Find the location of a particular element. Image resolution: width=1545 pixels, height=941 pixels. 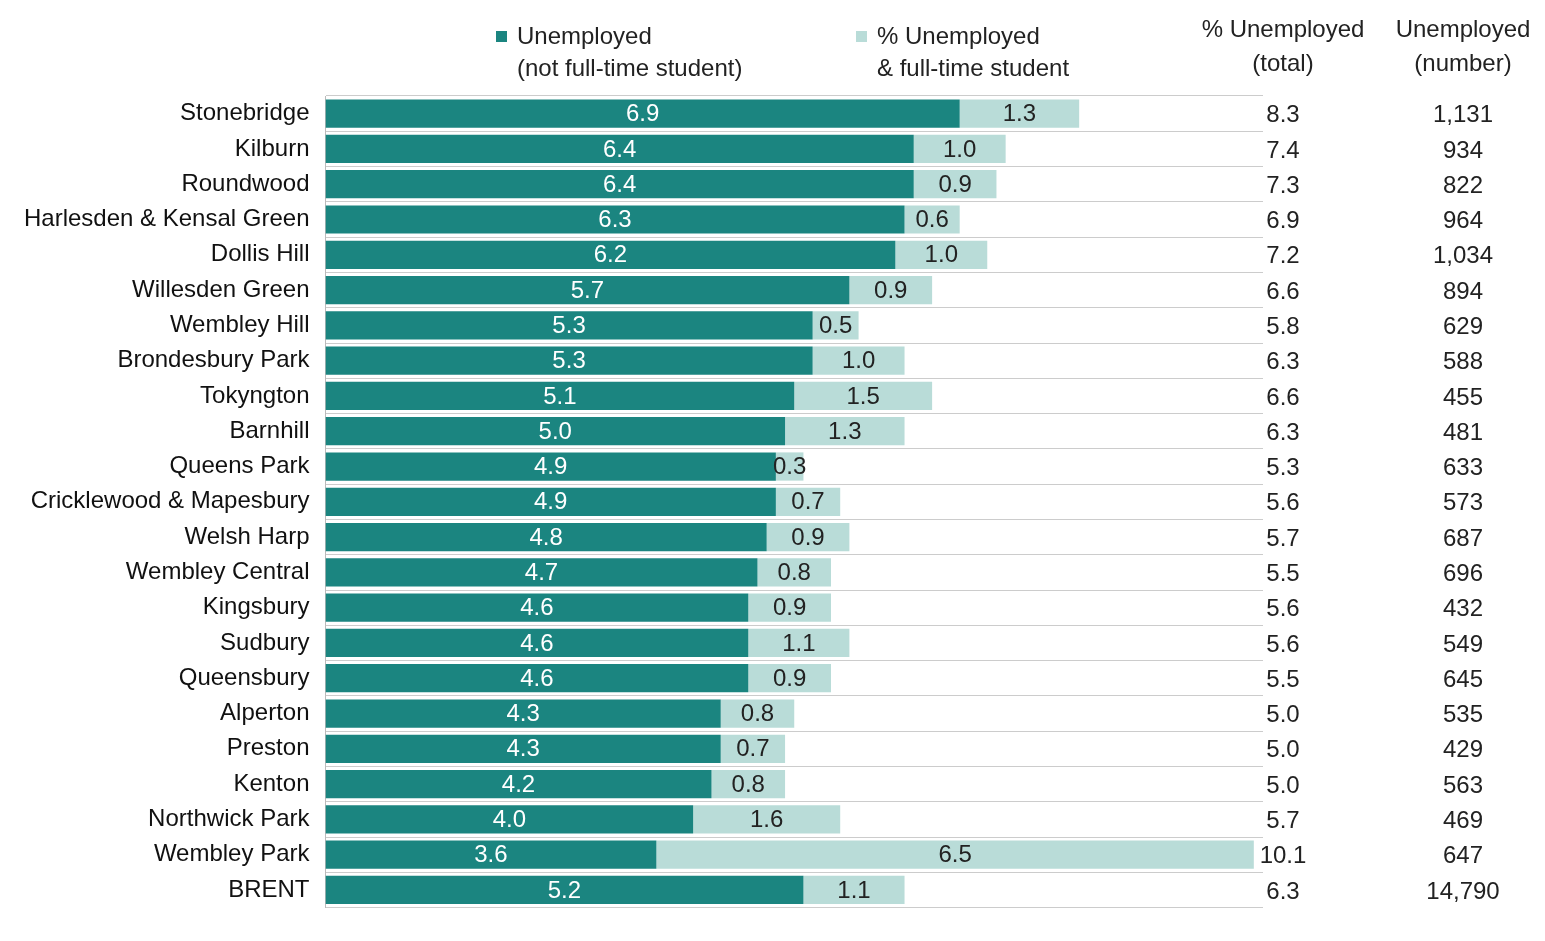

data-label: 5.1 is located at coordinates (560, 395).